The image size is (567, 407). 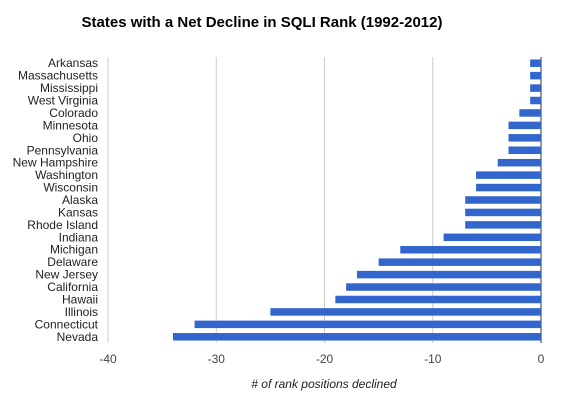 I want to click on category-label: California, so click(x=72, y=287).